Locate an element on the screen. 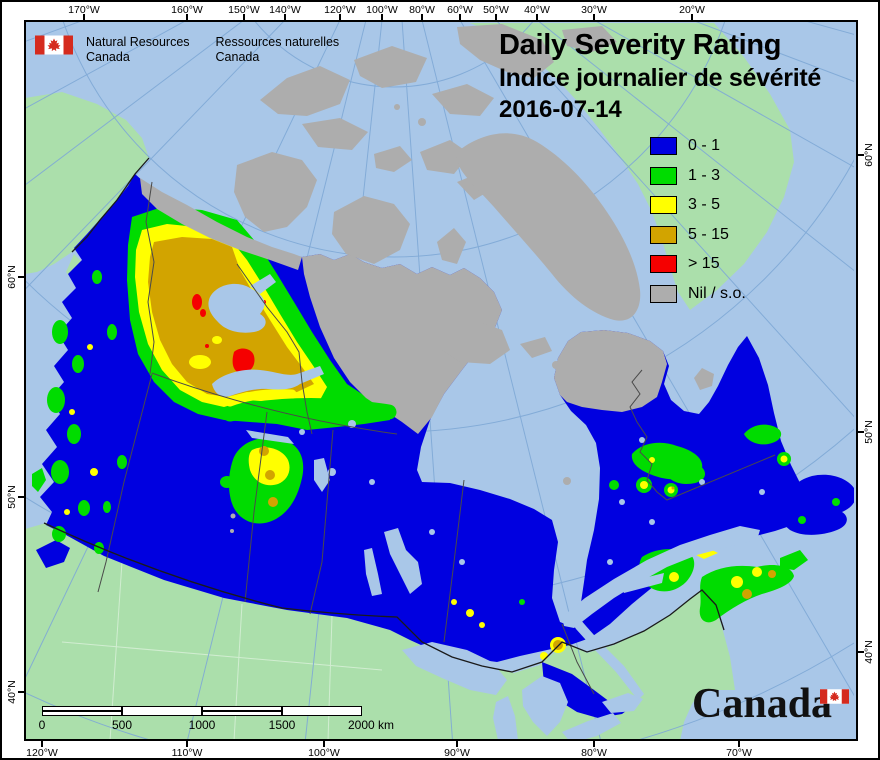 The image size is (880, 760). graticule-label: 60°W is located at coordinates (460, 10).